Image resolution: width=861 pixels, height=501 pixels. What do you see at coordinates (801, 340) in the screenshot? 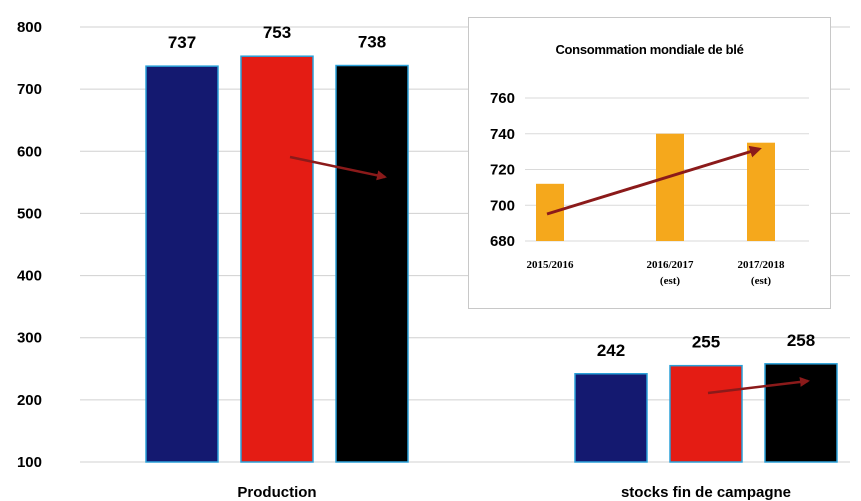
I see `bar-value-label: 258` at bounding box center [801, 340].